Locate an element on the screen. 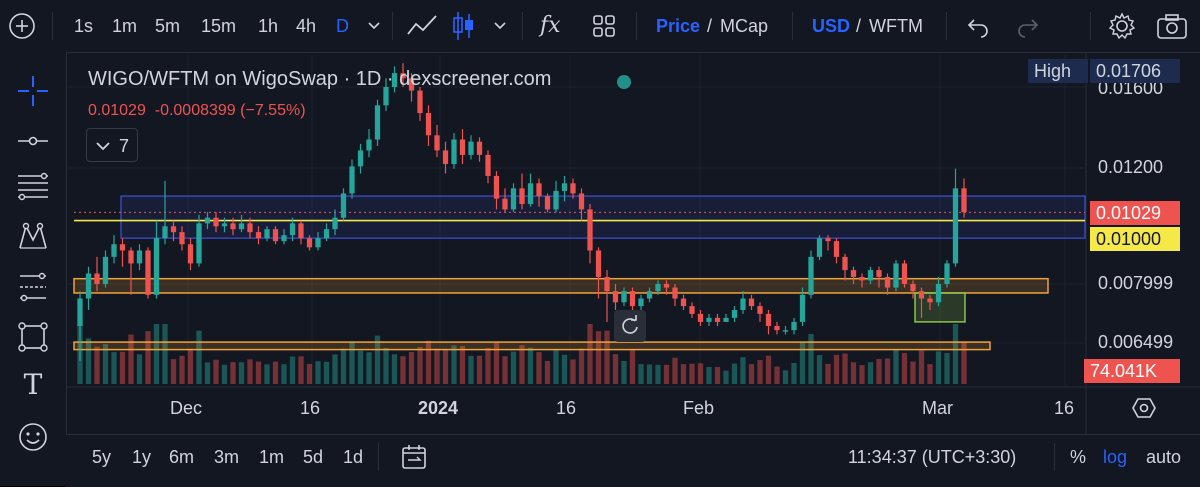 Image resolution: width=1200 pixels, height=487 pixels. interval-5m: 5m is located at coordinates (168, 26).